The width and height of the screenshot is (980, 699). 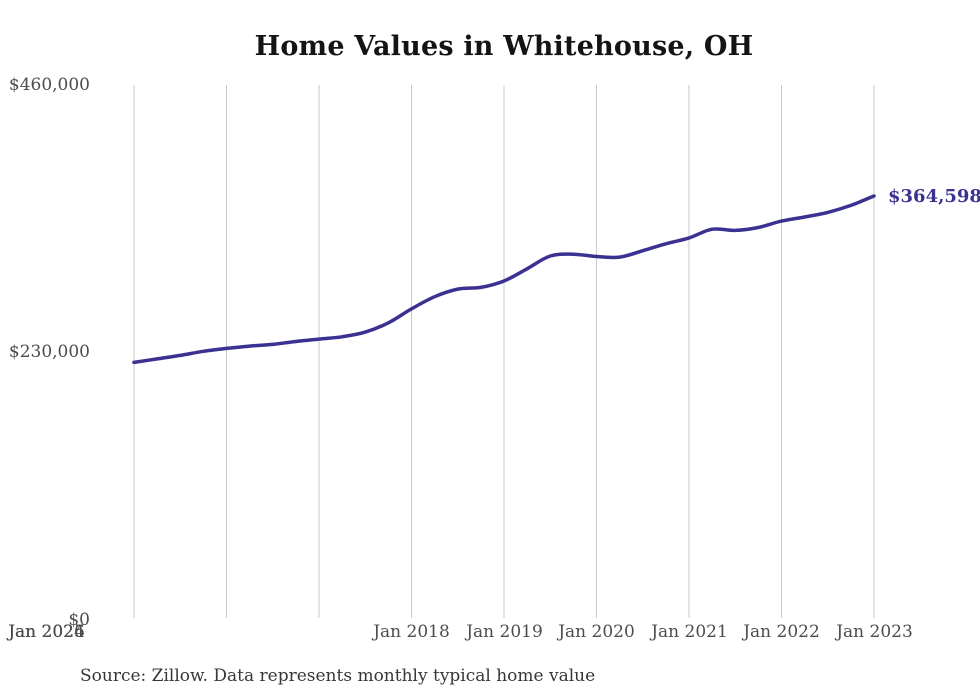 What do you see at coordinates (49, 352) in the screenshot?
I see `y-tick-label: $230,000` at bounding box center [49, 352].